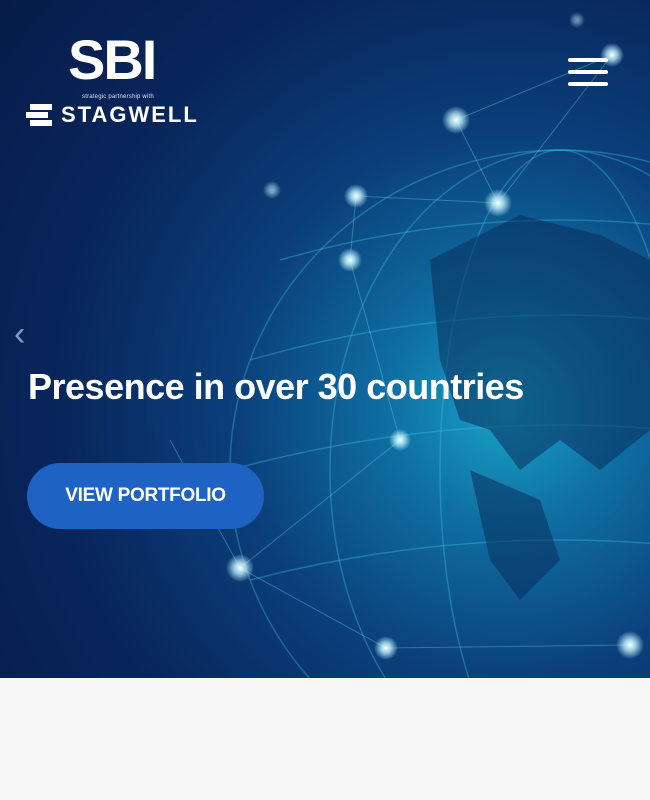 This screenshot has width=650, height=800. I want to click on chevron-left-icon: ‹, so click(20, 334).